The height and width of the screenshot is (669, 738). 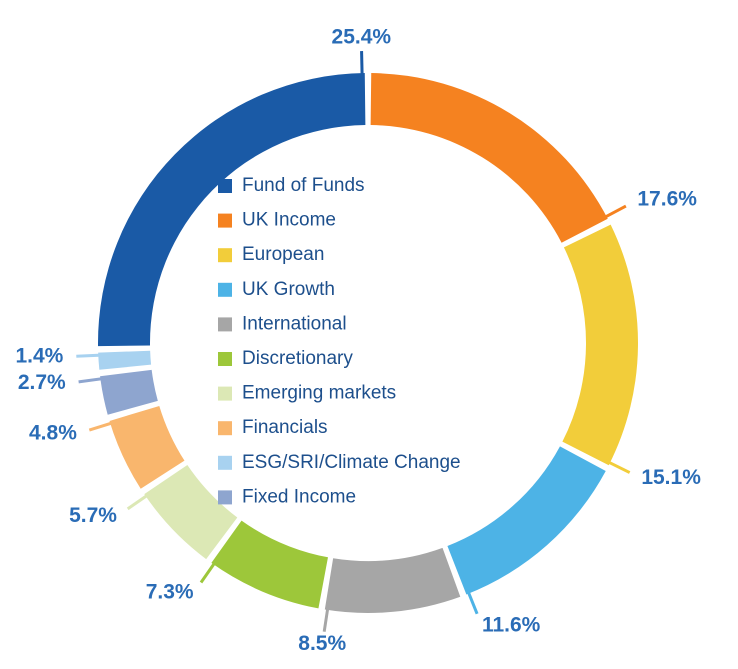 I want to click on legend-label: Fund of Funds, so click(x=303, y=185).